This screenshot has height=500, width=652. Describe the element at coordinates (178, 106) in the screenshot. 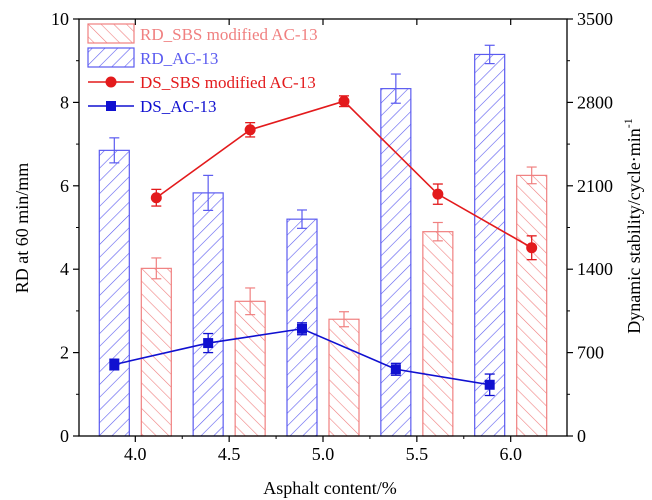

I see `legend-label: DS_AC-13` at that location.